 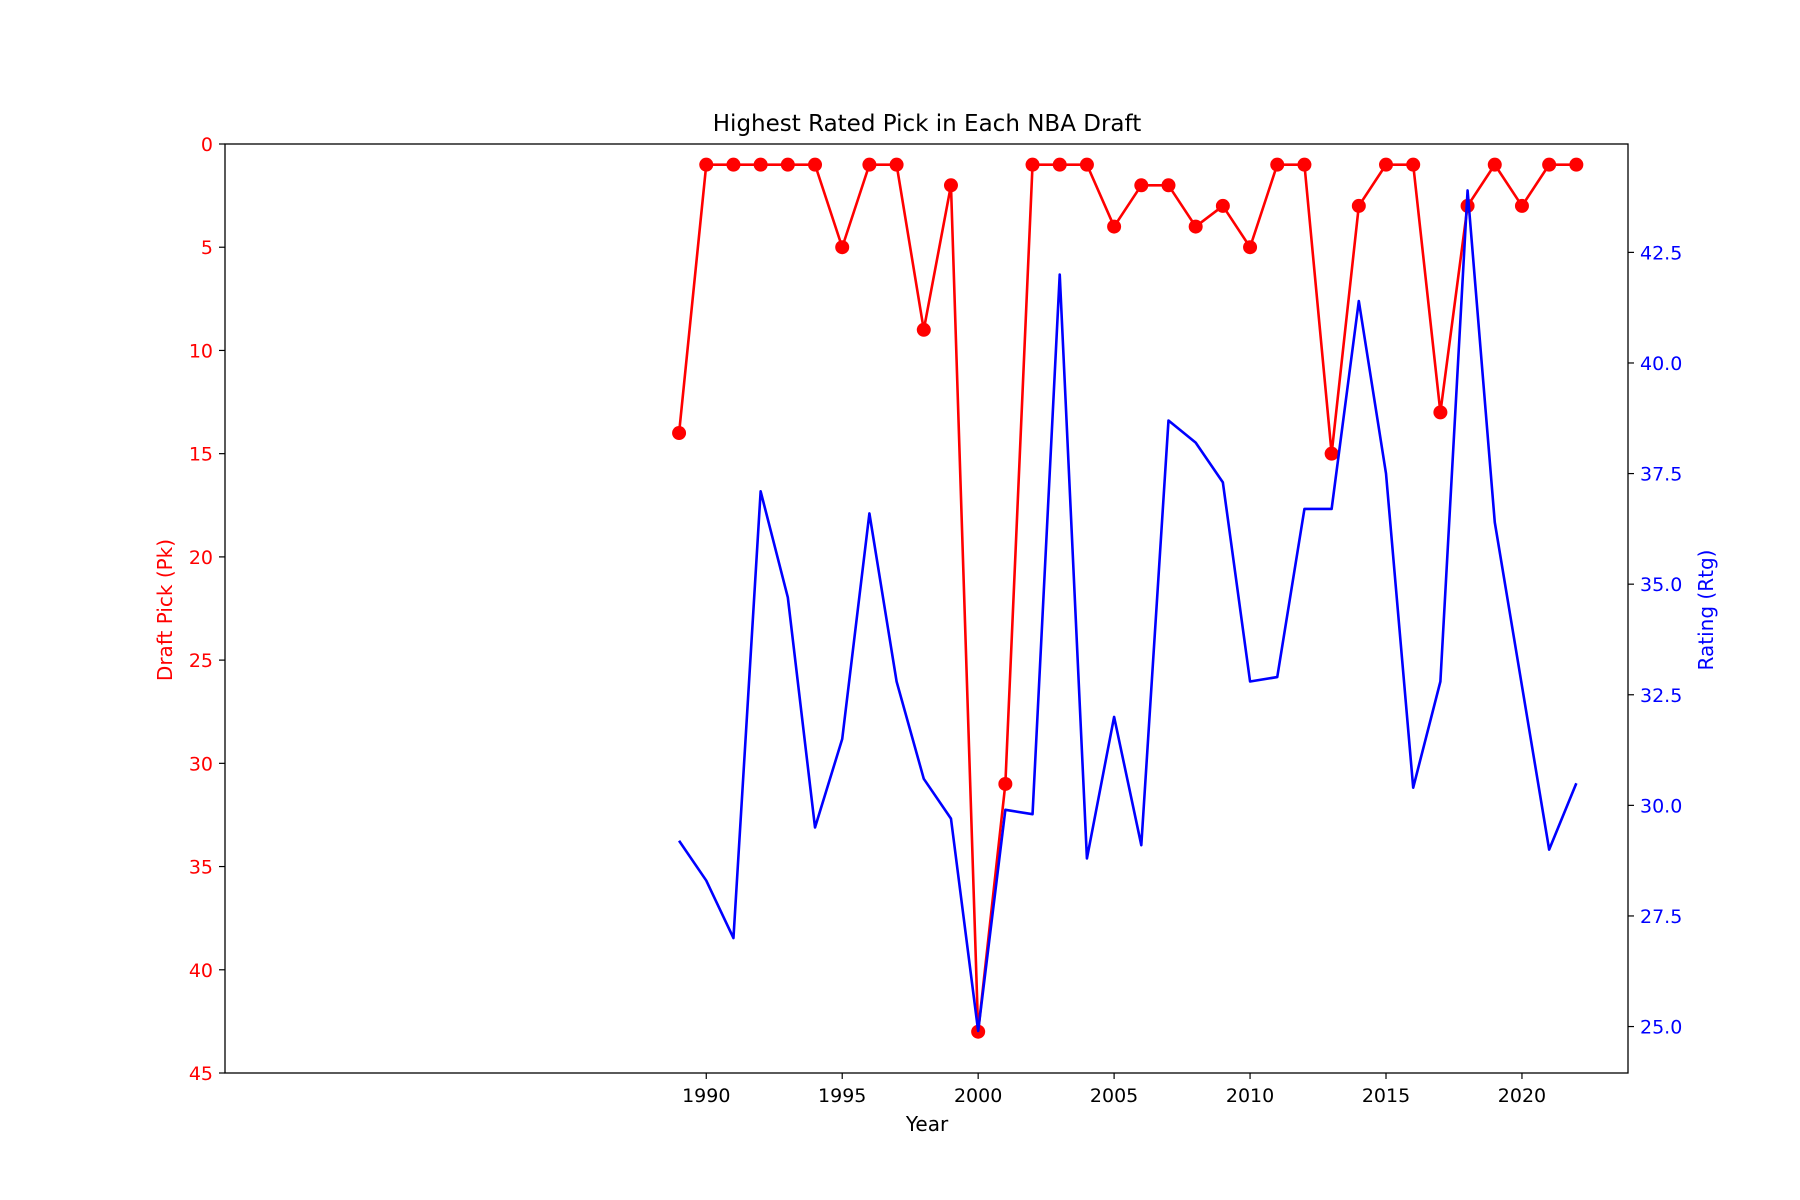 I want to click on left-y-tick-label: 45, so click(x=201, y=1074).